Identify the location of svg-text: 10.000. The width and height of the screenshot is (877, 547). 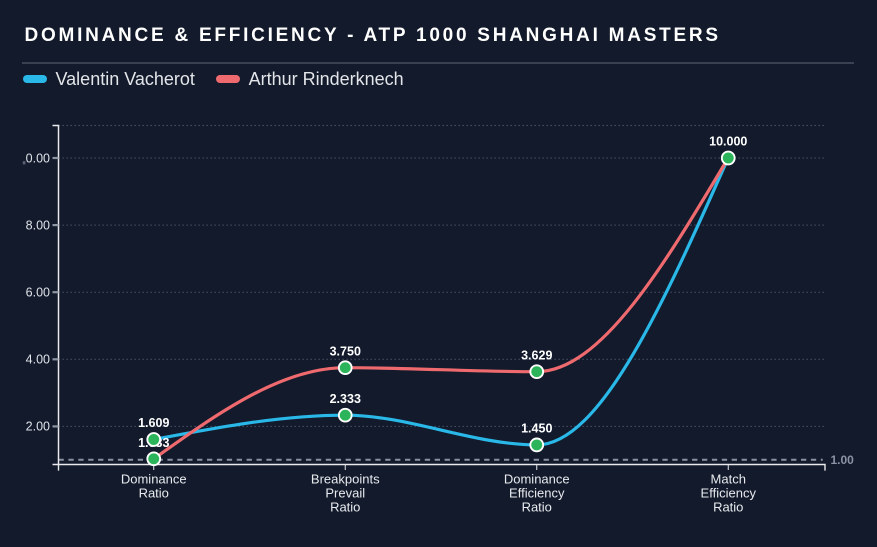
(728, 142).